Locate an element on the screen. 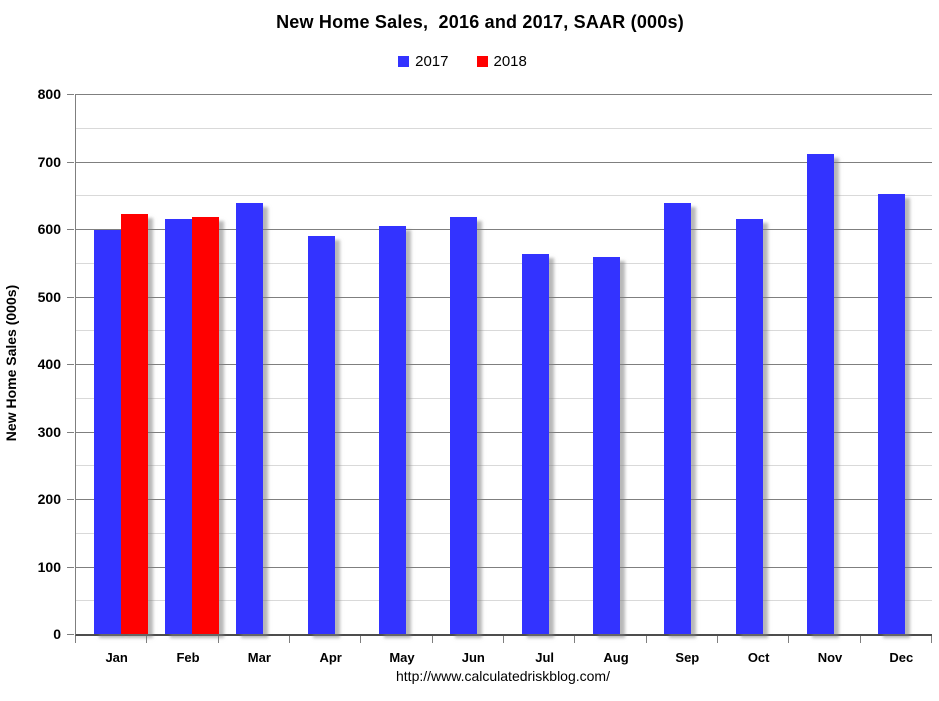  legend: 2017 2018 is located at coordinates (462, 61).